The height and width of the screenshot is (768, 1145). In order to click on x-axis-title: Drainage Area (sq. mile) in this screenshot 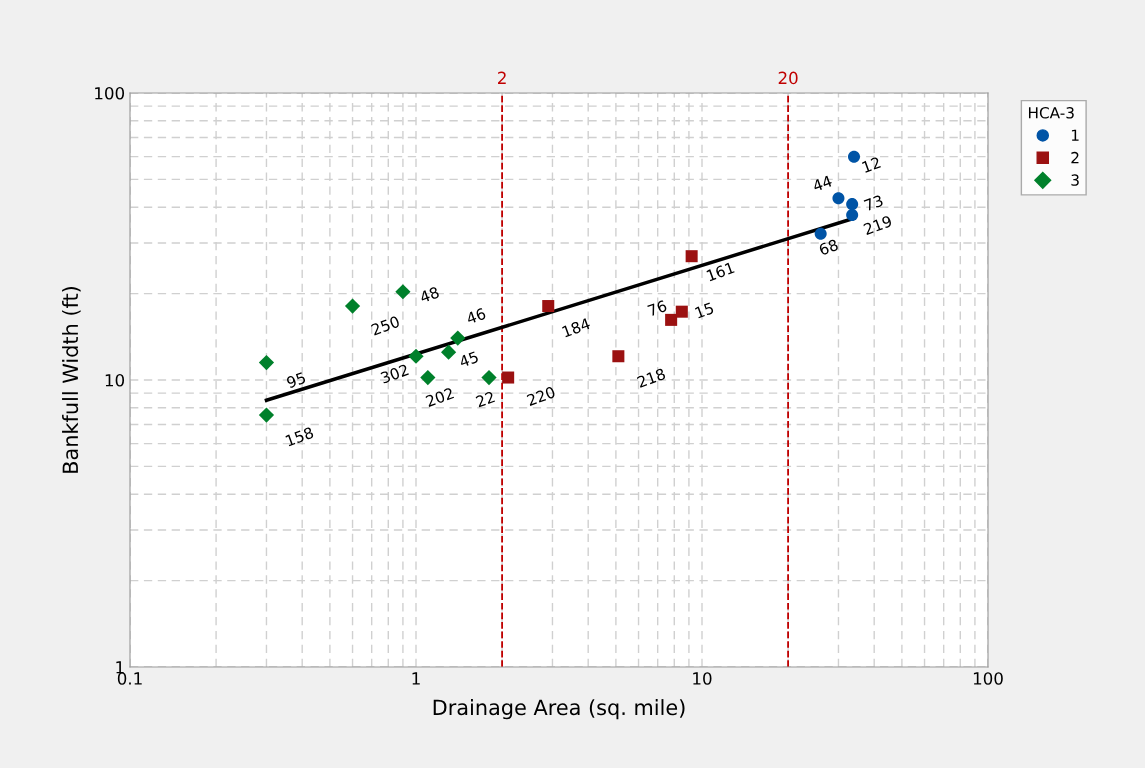, I will do `click(559, 709)`.